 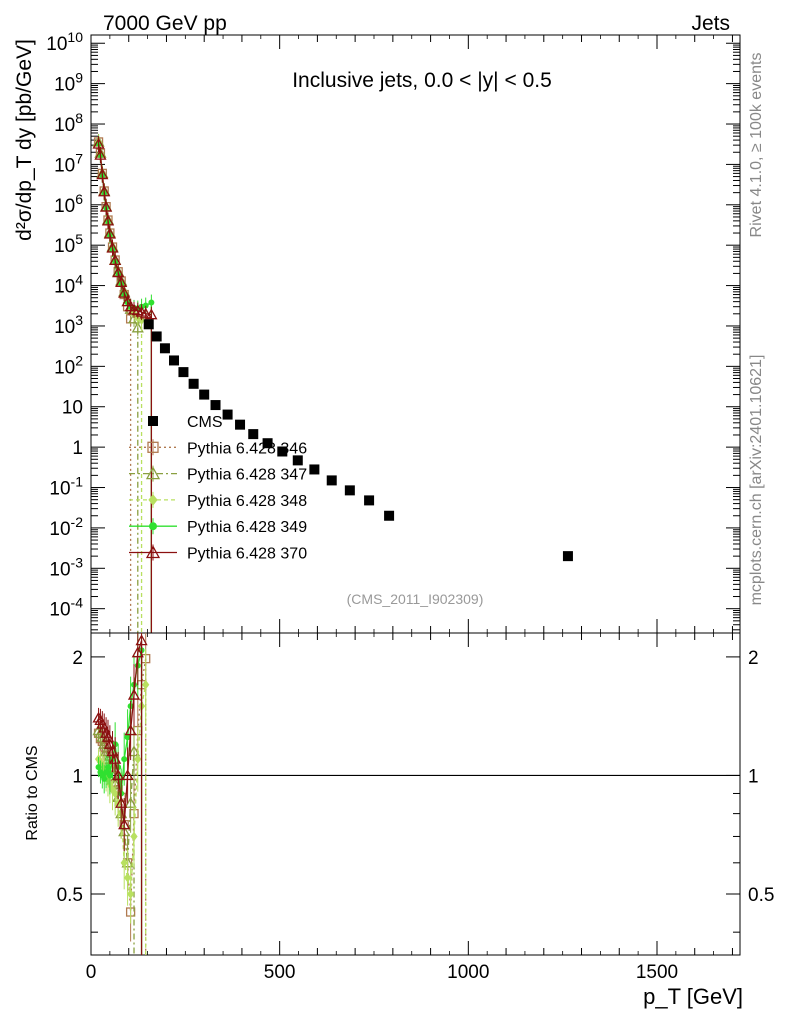 What do you see at coordinates (66, 487) in the screenshot?
I see `y-tick-label: 10⁻¹` at bounding box center [66, 487].